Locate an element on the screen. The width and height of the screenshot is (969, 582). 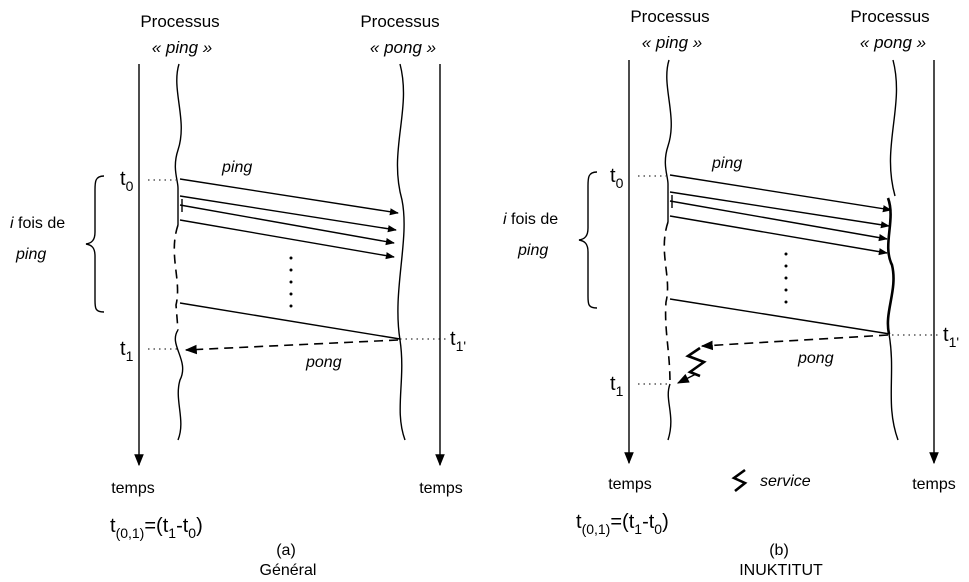
caption-text-b: INUKTITUT is located at coordinates (781, 570).